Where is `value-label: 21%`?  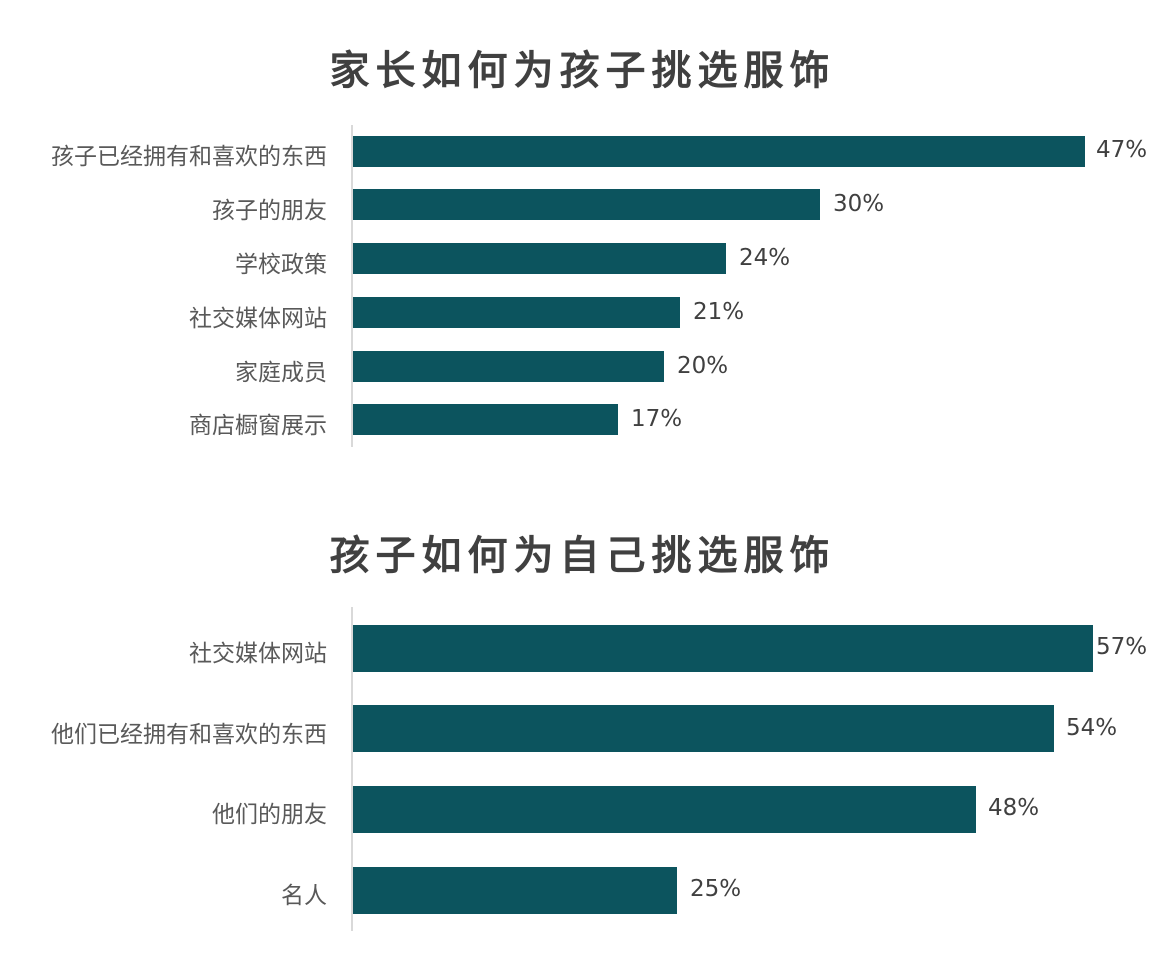 value-label: 21% is located at coordinates (719, 312).